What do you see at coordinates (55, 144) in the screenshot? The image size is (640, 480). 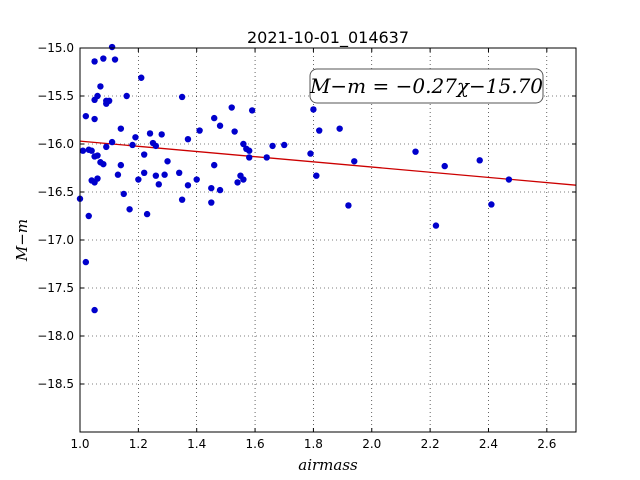 I see `y-tick-label: −16.0` at bounding box center [55, 144].